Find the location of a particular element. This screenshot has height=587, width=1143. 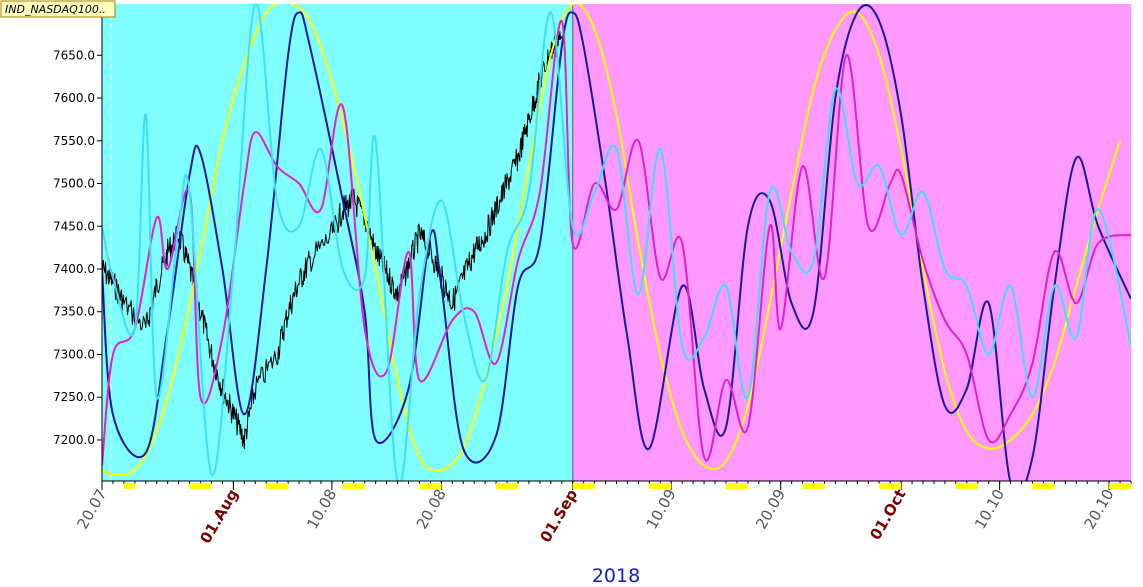

x-tick-label: 10.08 is located at coordinates (321, 509).